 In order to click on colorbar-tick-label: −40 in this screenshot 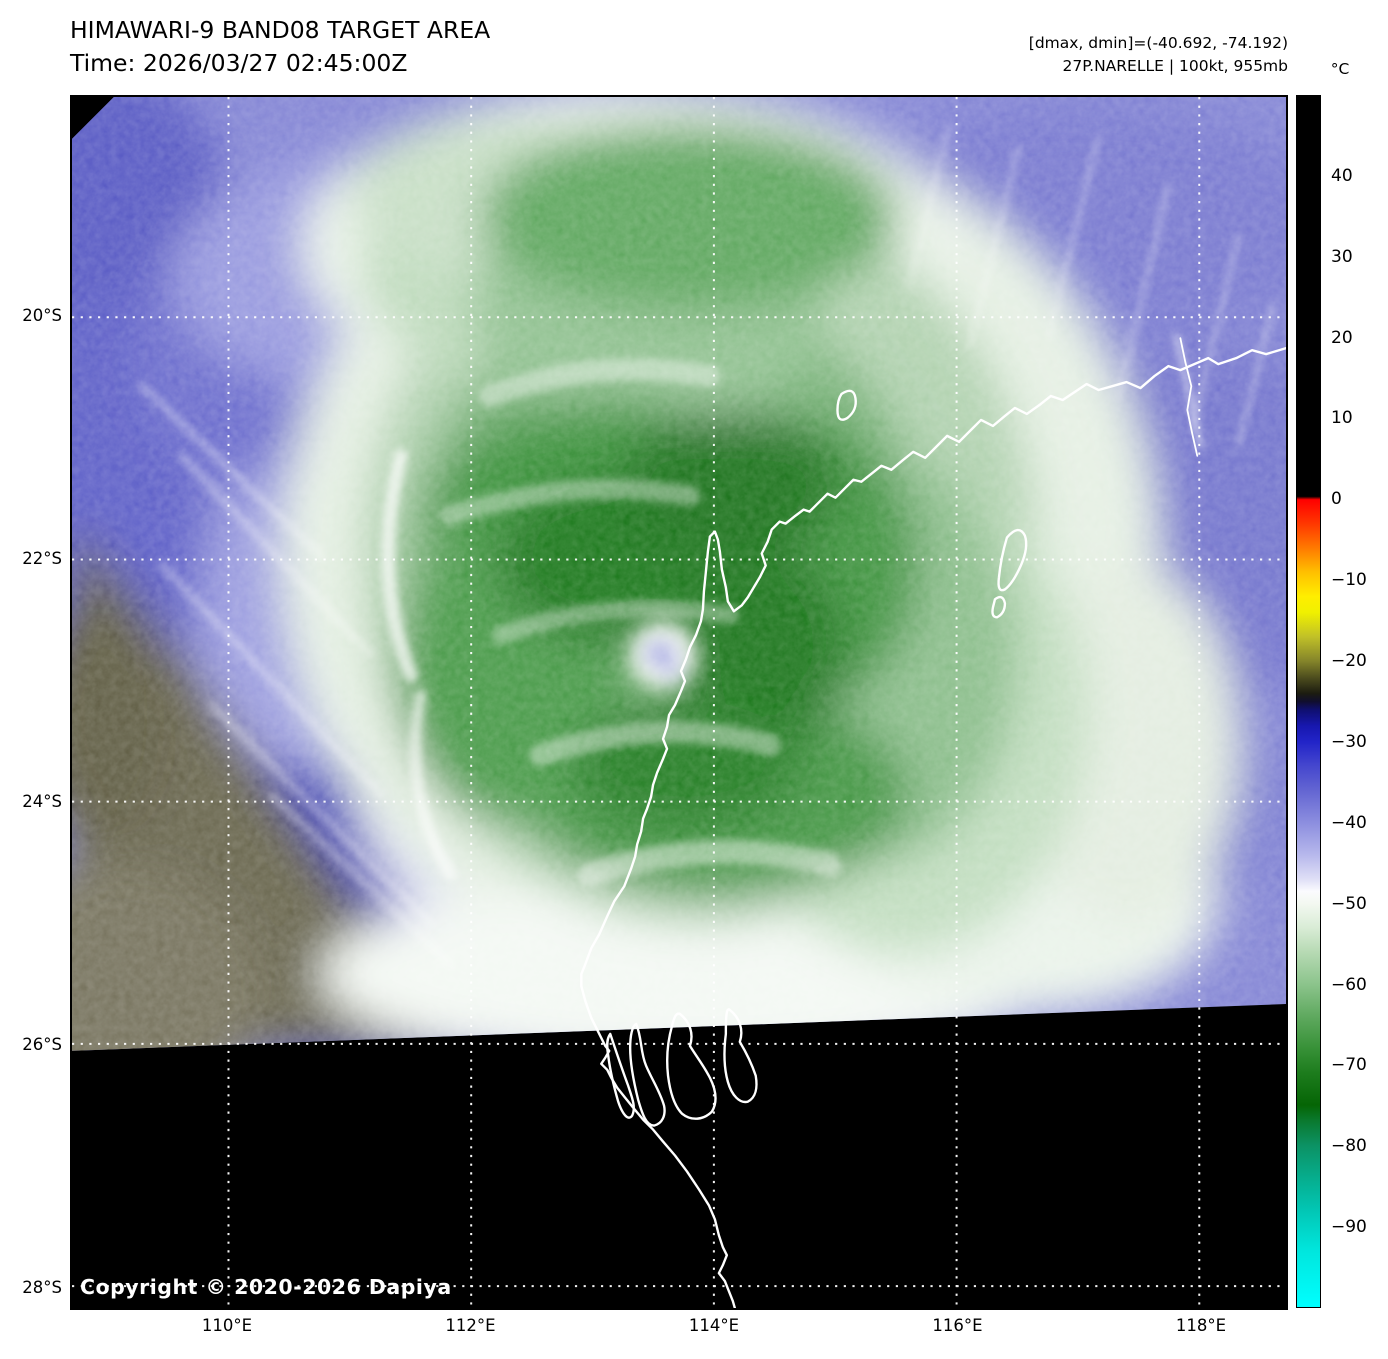, I will do `click(1349, 822)`.